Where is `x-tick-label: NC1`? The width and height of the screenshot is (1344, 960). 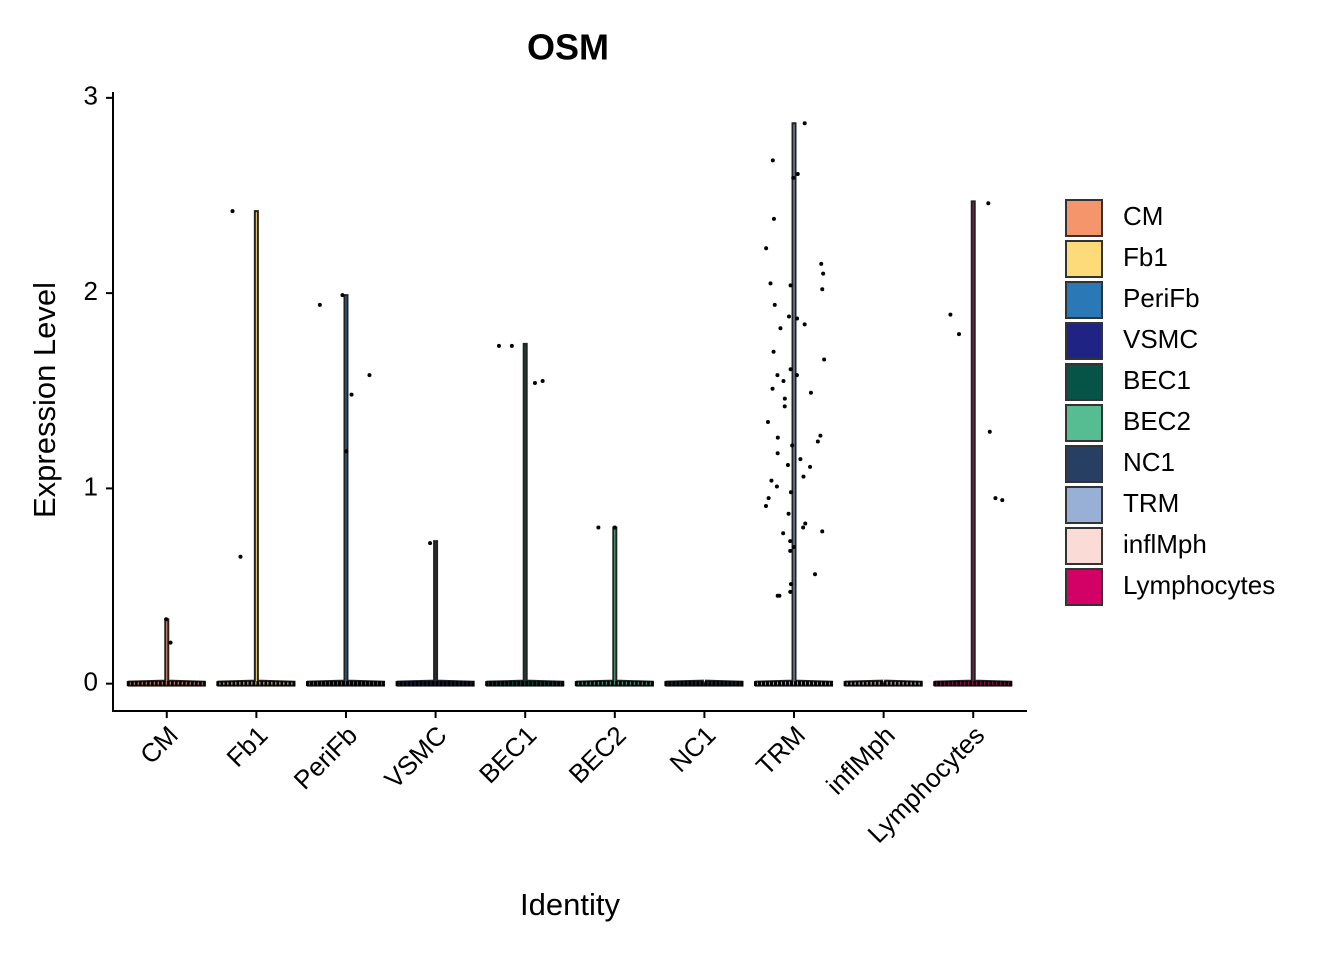 x-tick-label: NC1 is located at coordinates (693, 749).